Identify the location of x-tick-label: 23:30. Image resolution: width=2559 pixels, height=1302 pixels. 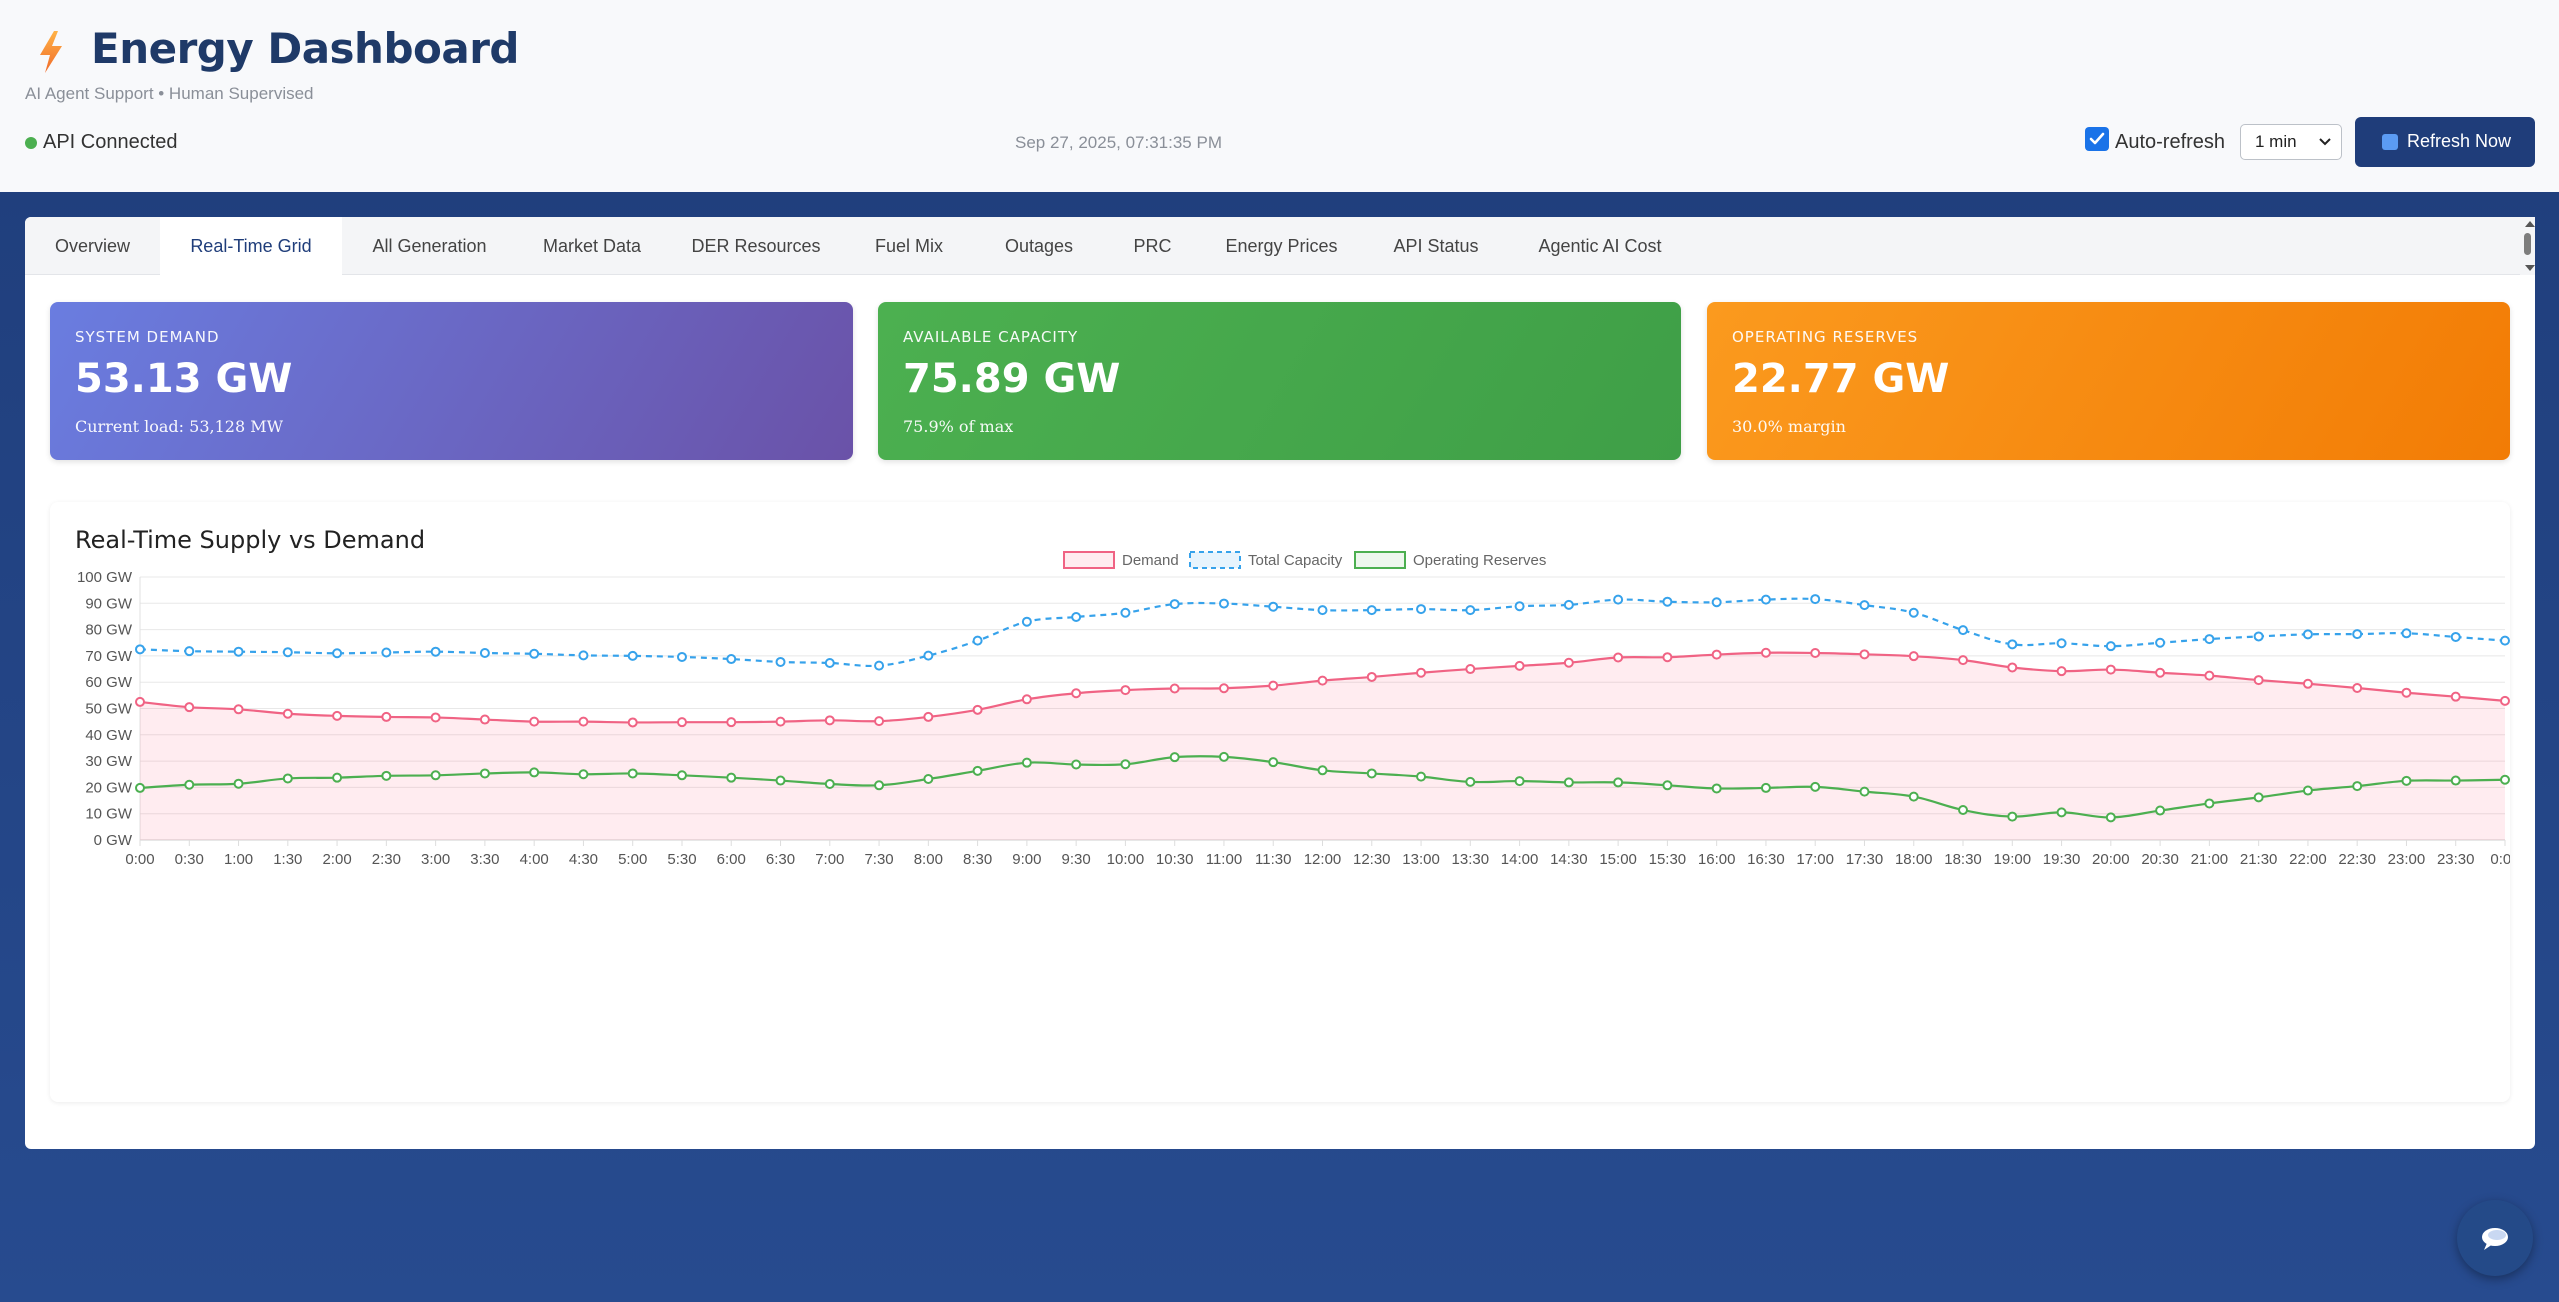
(2456, 859).